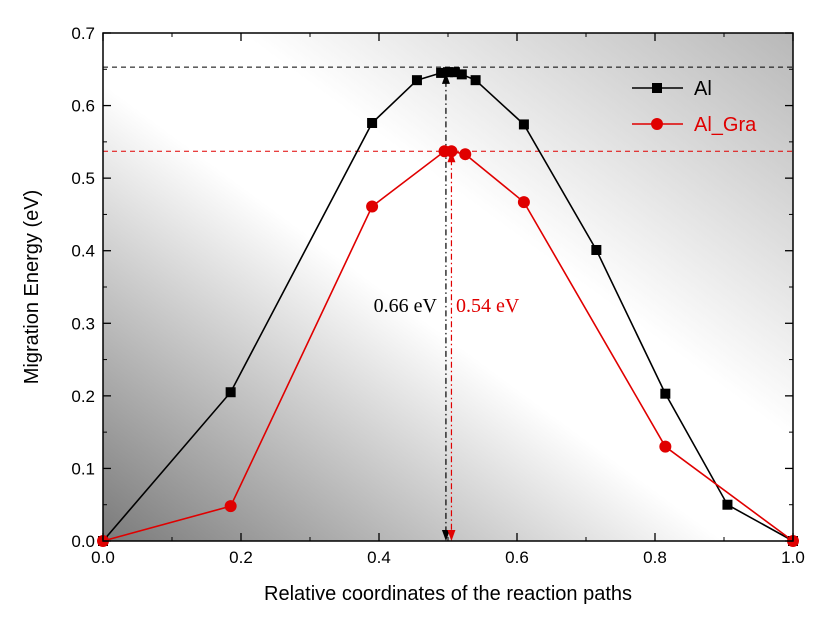 The height and width of the screenshot is (617, 837). I want to click on legend-al-marker, so click(657, 88).